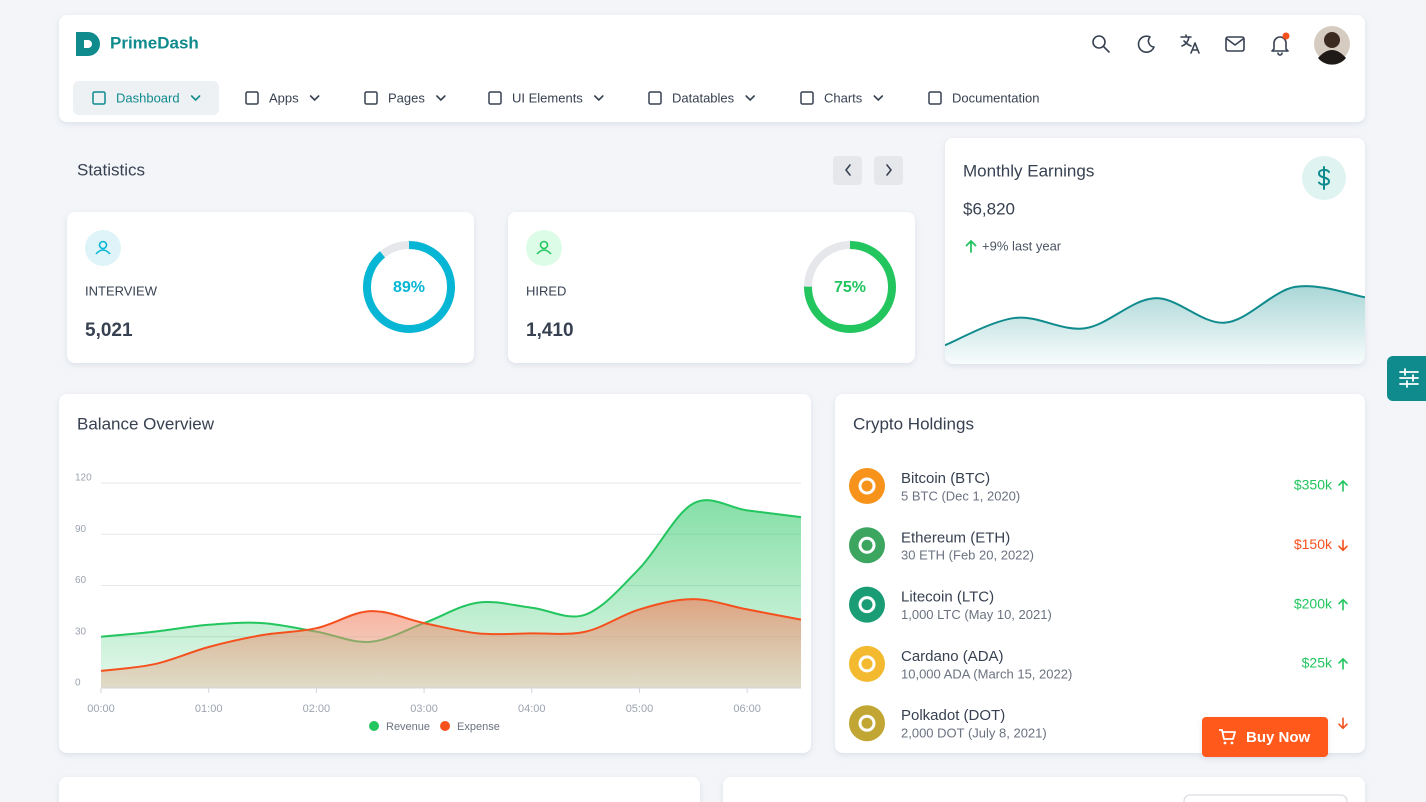 This screenshot has height=802, width=1426. I want to click on logo, so click(88, 44).